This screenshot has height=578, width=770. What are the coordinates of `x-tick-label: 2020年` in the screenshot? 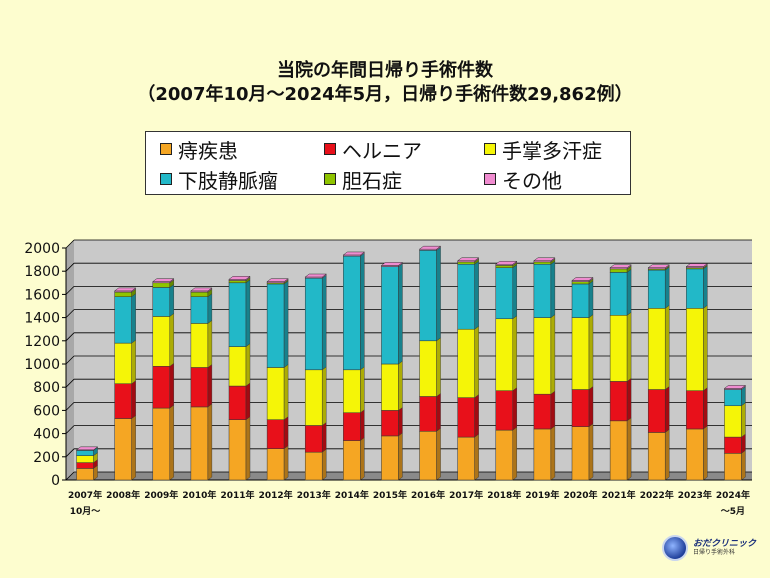 It's located at (580, 495).